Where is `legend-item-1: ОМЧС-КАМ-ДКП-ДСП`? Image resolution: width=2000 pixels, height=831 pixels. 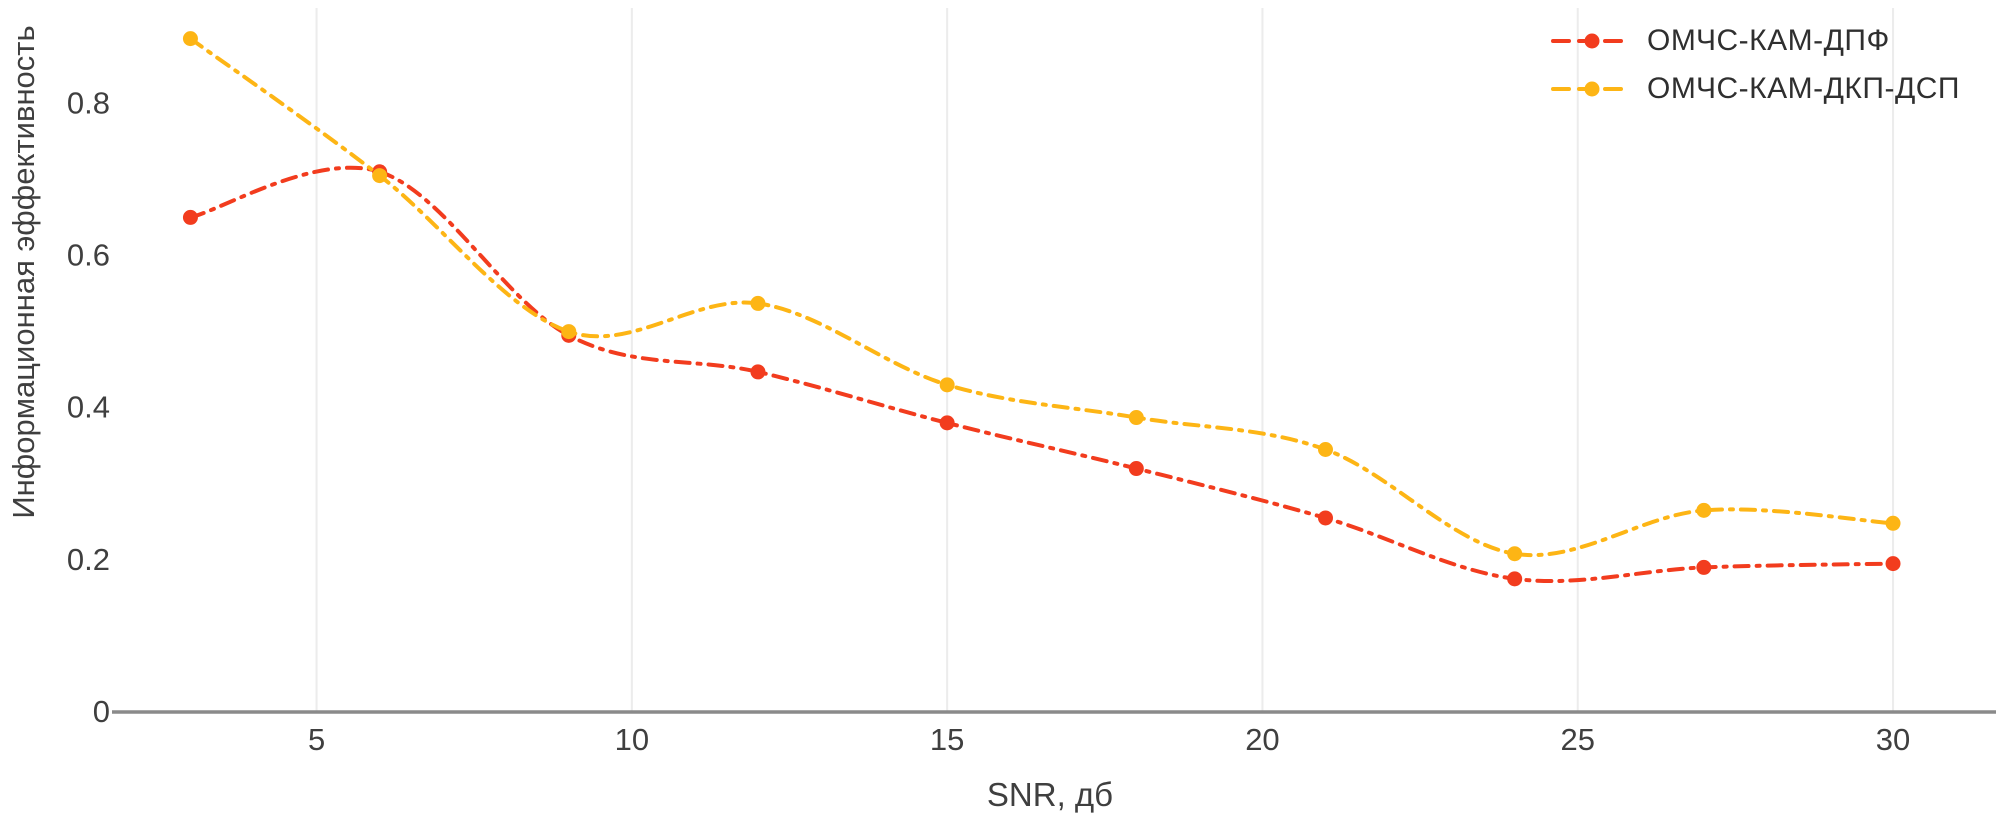 legend-item-1: ОМЧС-КАМ-ДКП-ДСП is located at coordinates (1755, 89).